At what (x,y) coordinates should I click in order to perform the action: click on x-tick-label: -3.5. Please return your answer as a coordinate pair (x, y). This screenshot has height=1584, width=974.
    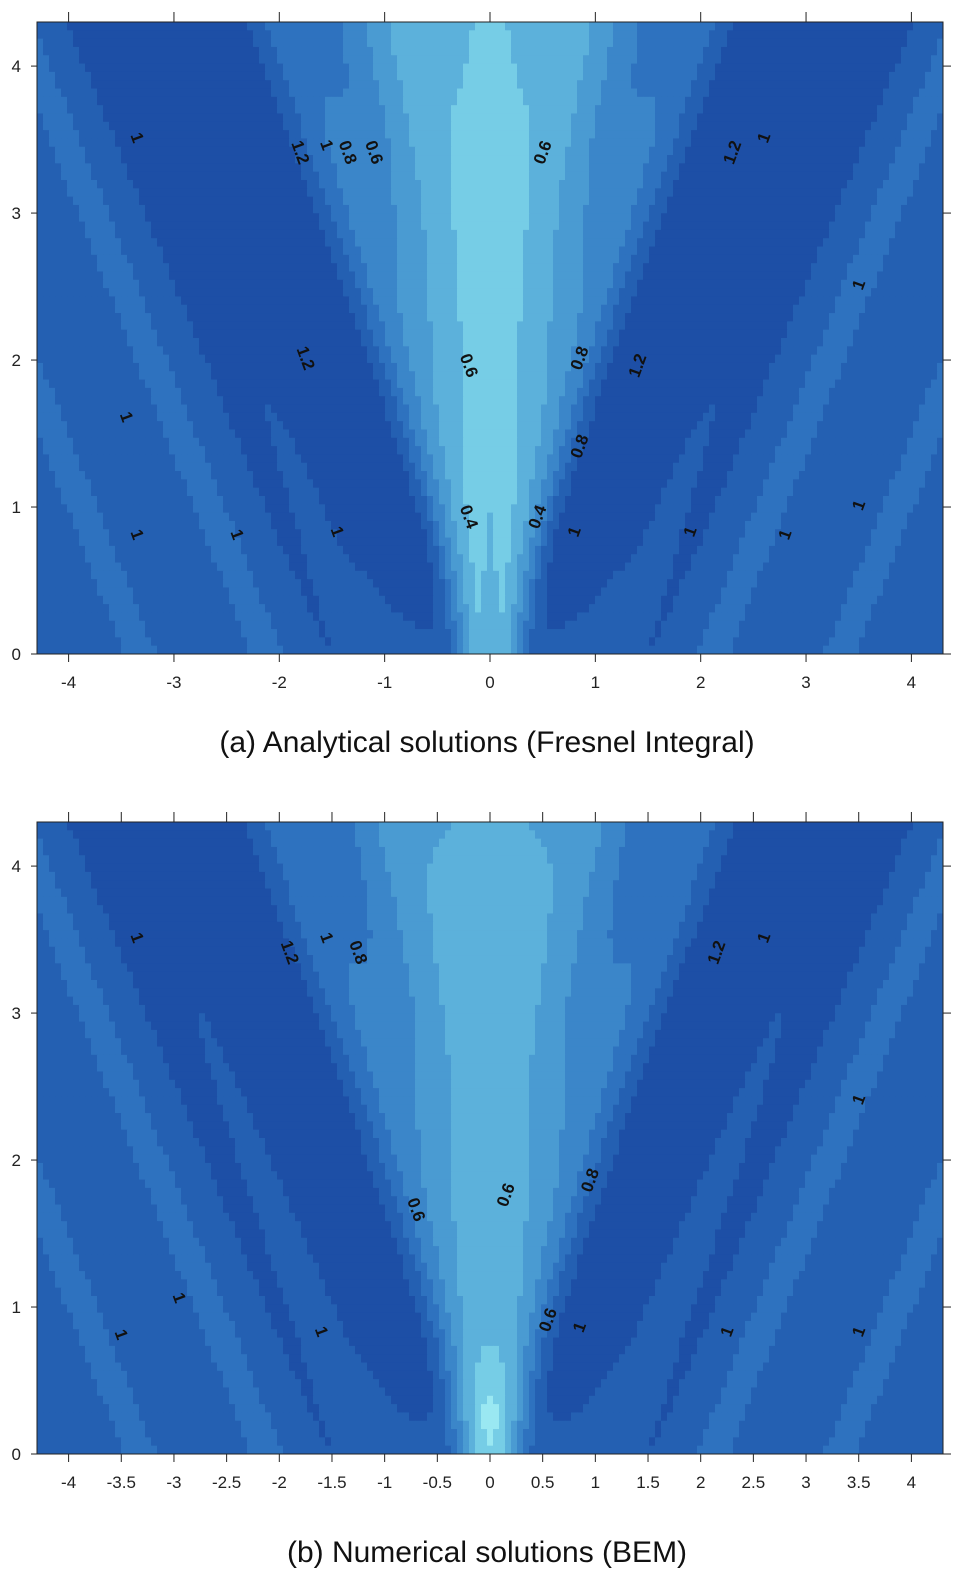
    Looking at the image, I should click on (121, 1482).